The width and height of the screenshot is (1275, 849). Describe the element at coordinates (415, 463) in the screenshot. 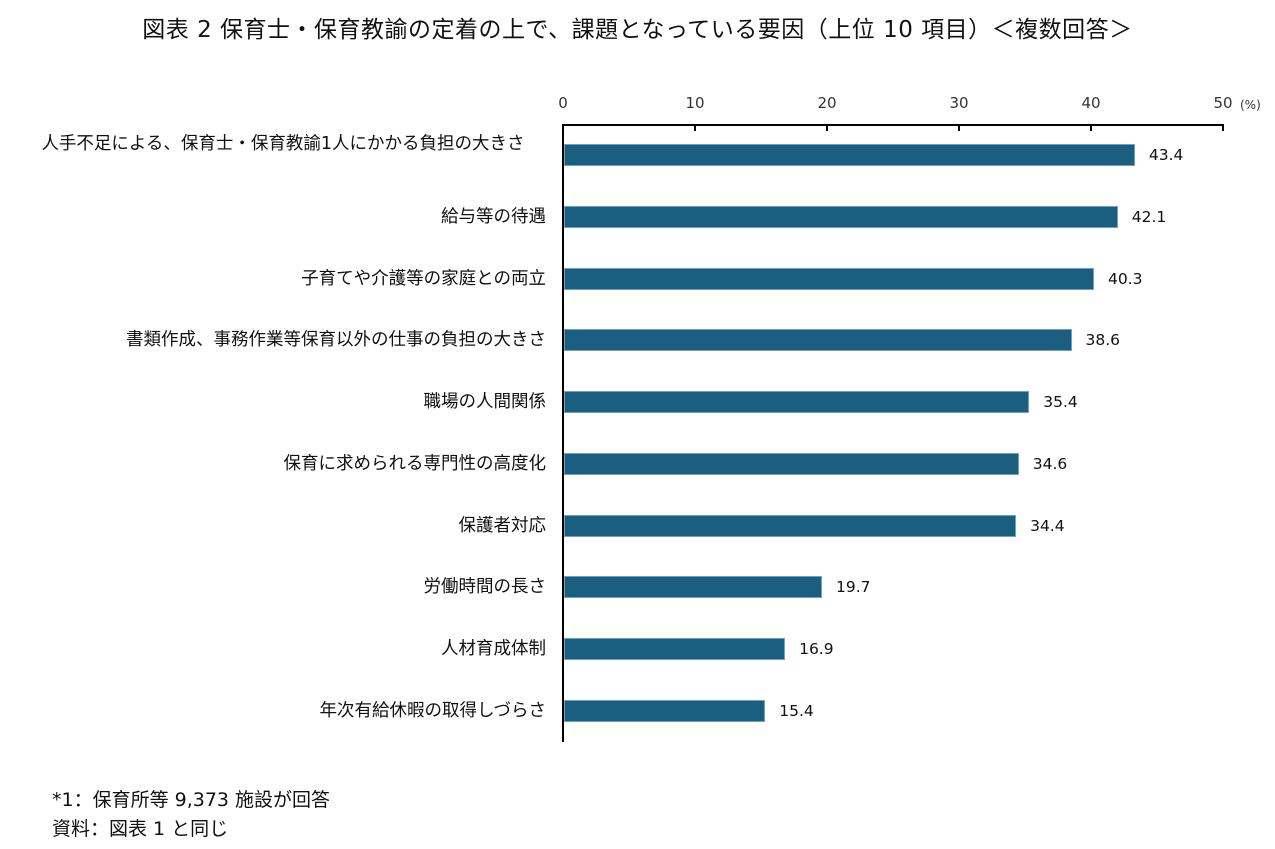

I see `category-label: 保育に求められる専門性の高度化` at that location.